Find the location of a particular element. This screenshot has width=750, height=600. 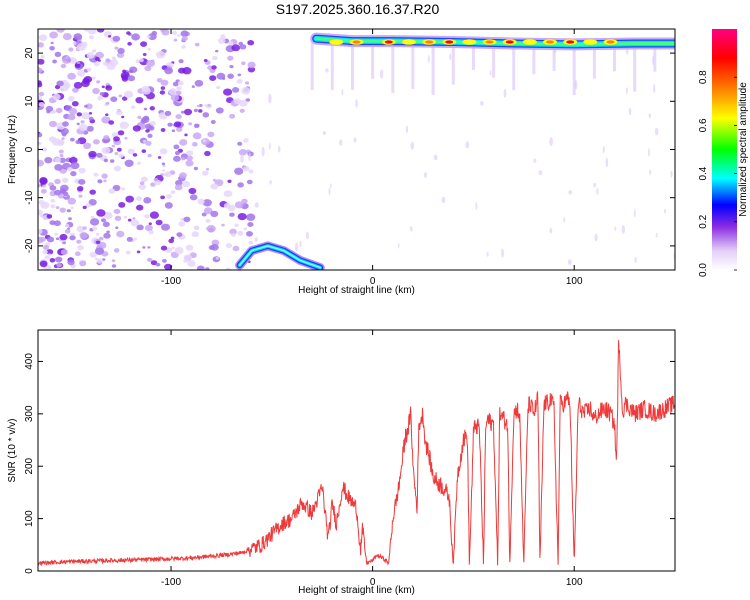

high-band-trace is located at coordinates (492, 41).